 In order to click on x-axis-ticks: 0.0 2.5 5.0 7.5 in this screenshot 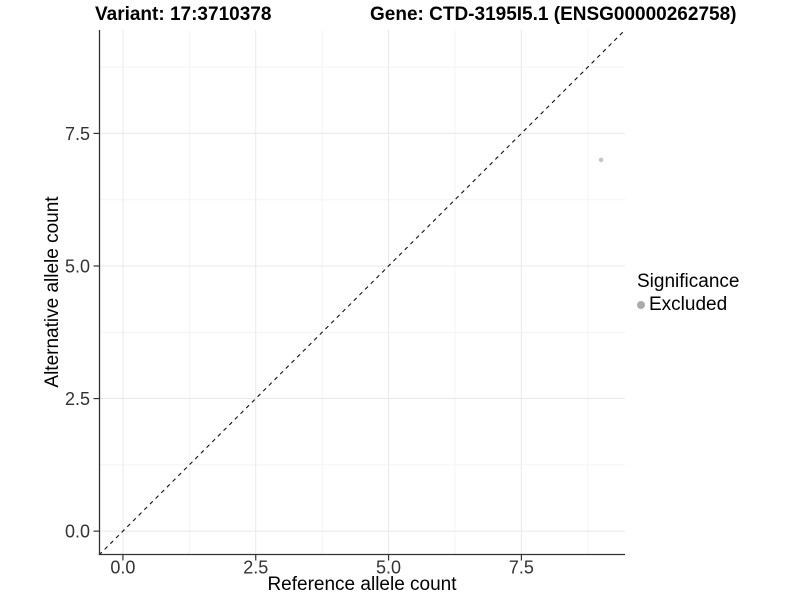, I will do `click(322, 566)`.